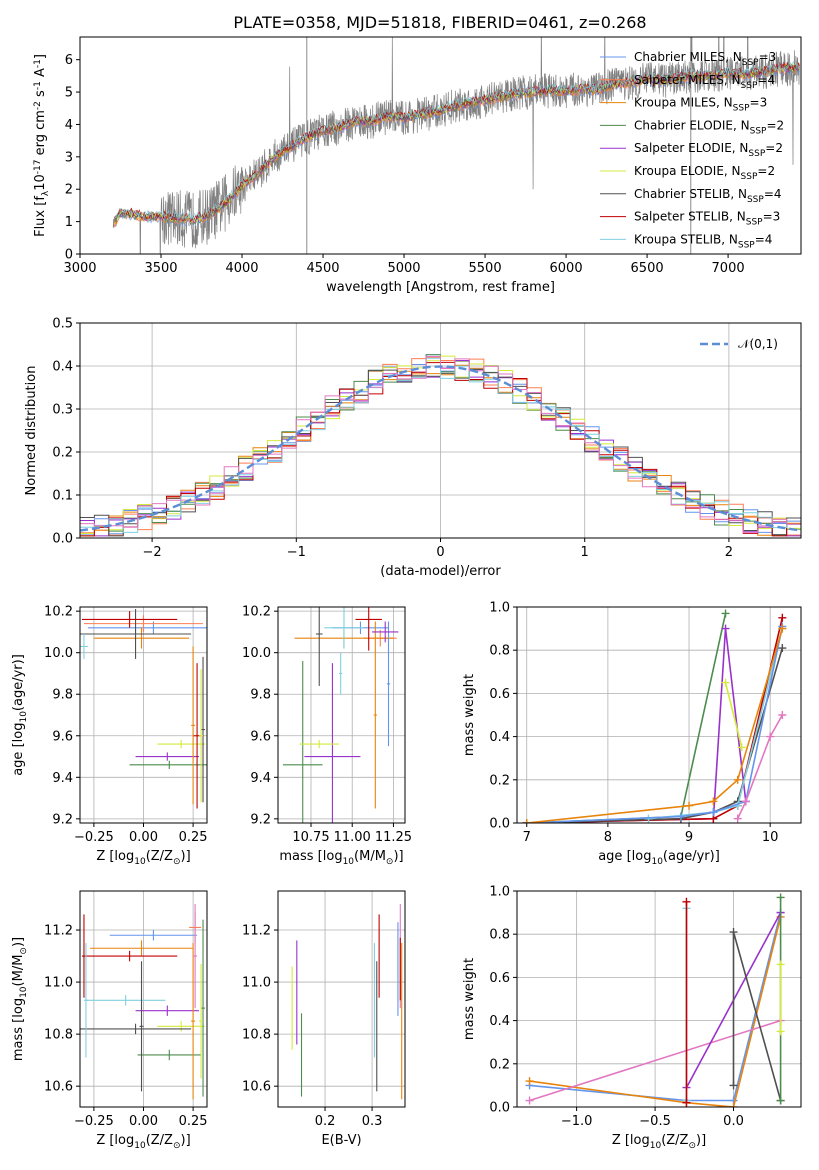 The width and height of the screenshot is (819, 1170). What do you see at coordinates (566, 268) in the screenshot?
I see `x-tick-label: 6000` at bounding box center [566, 268].